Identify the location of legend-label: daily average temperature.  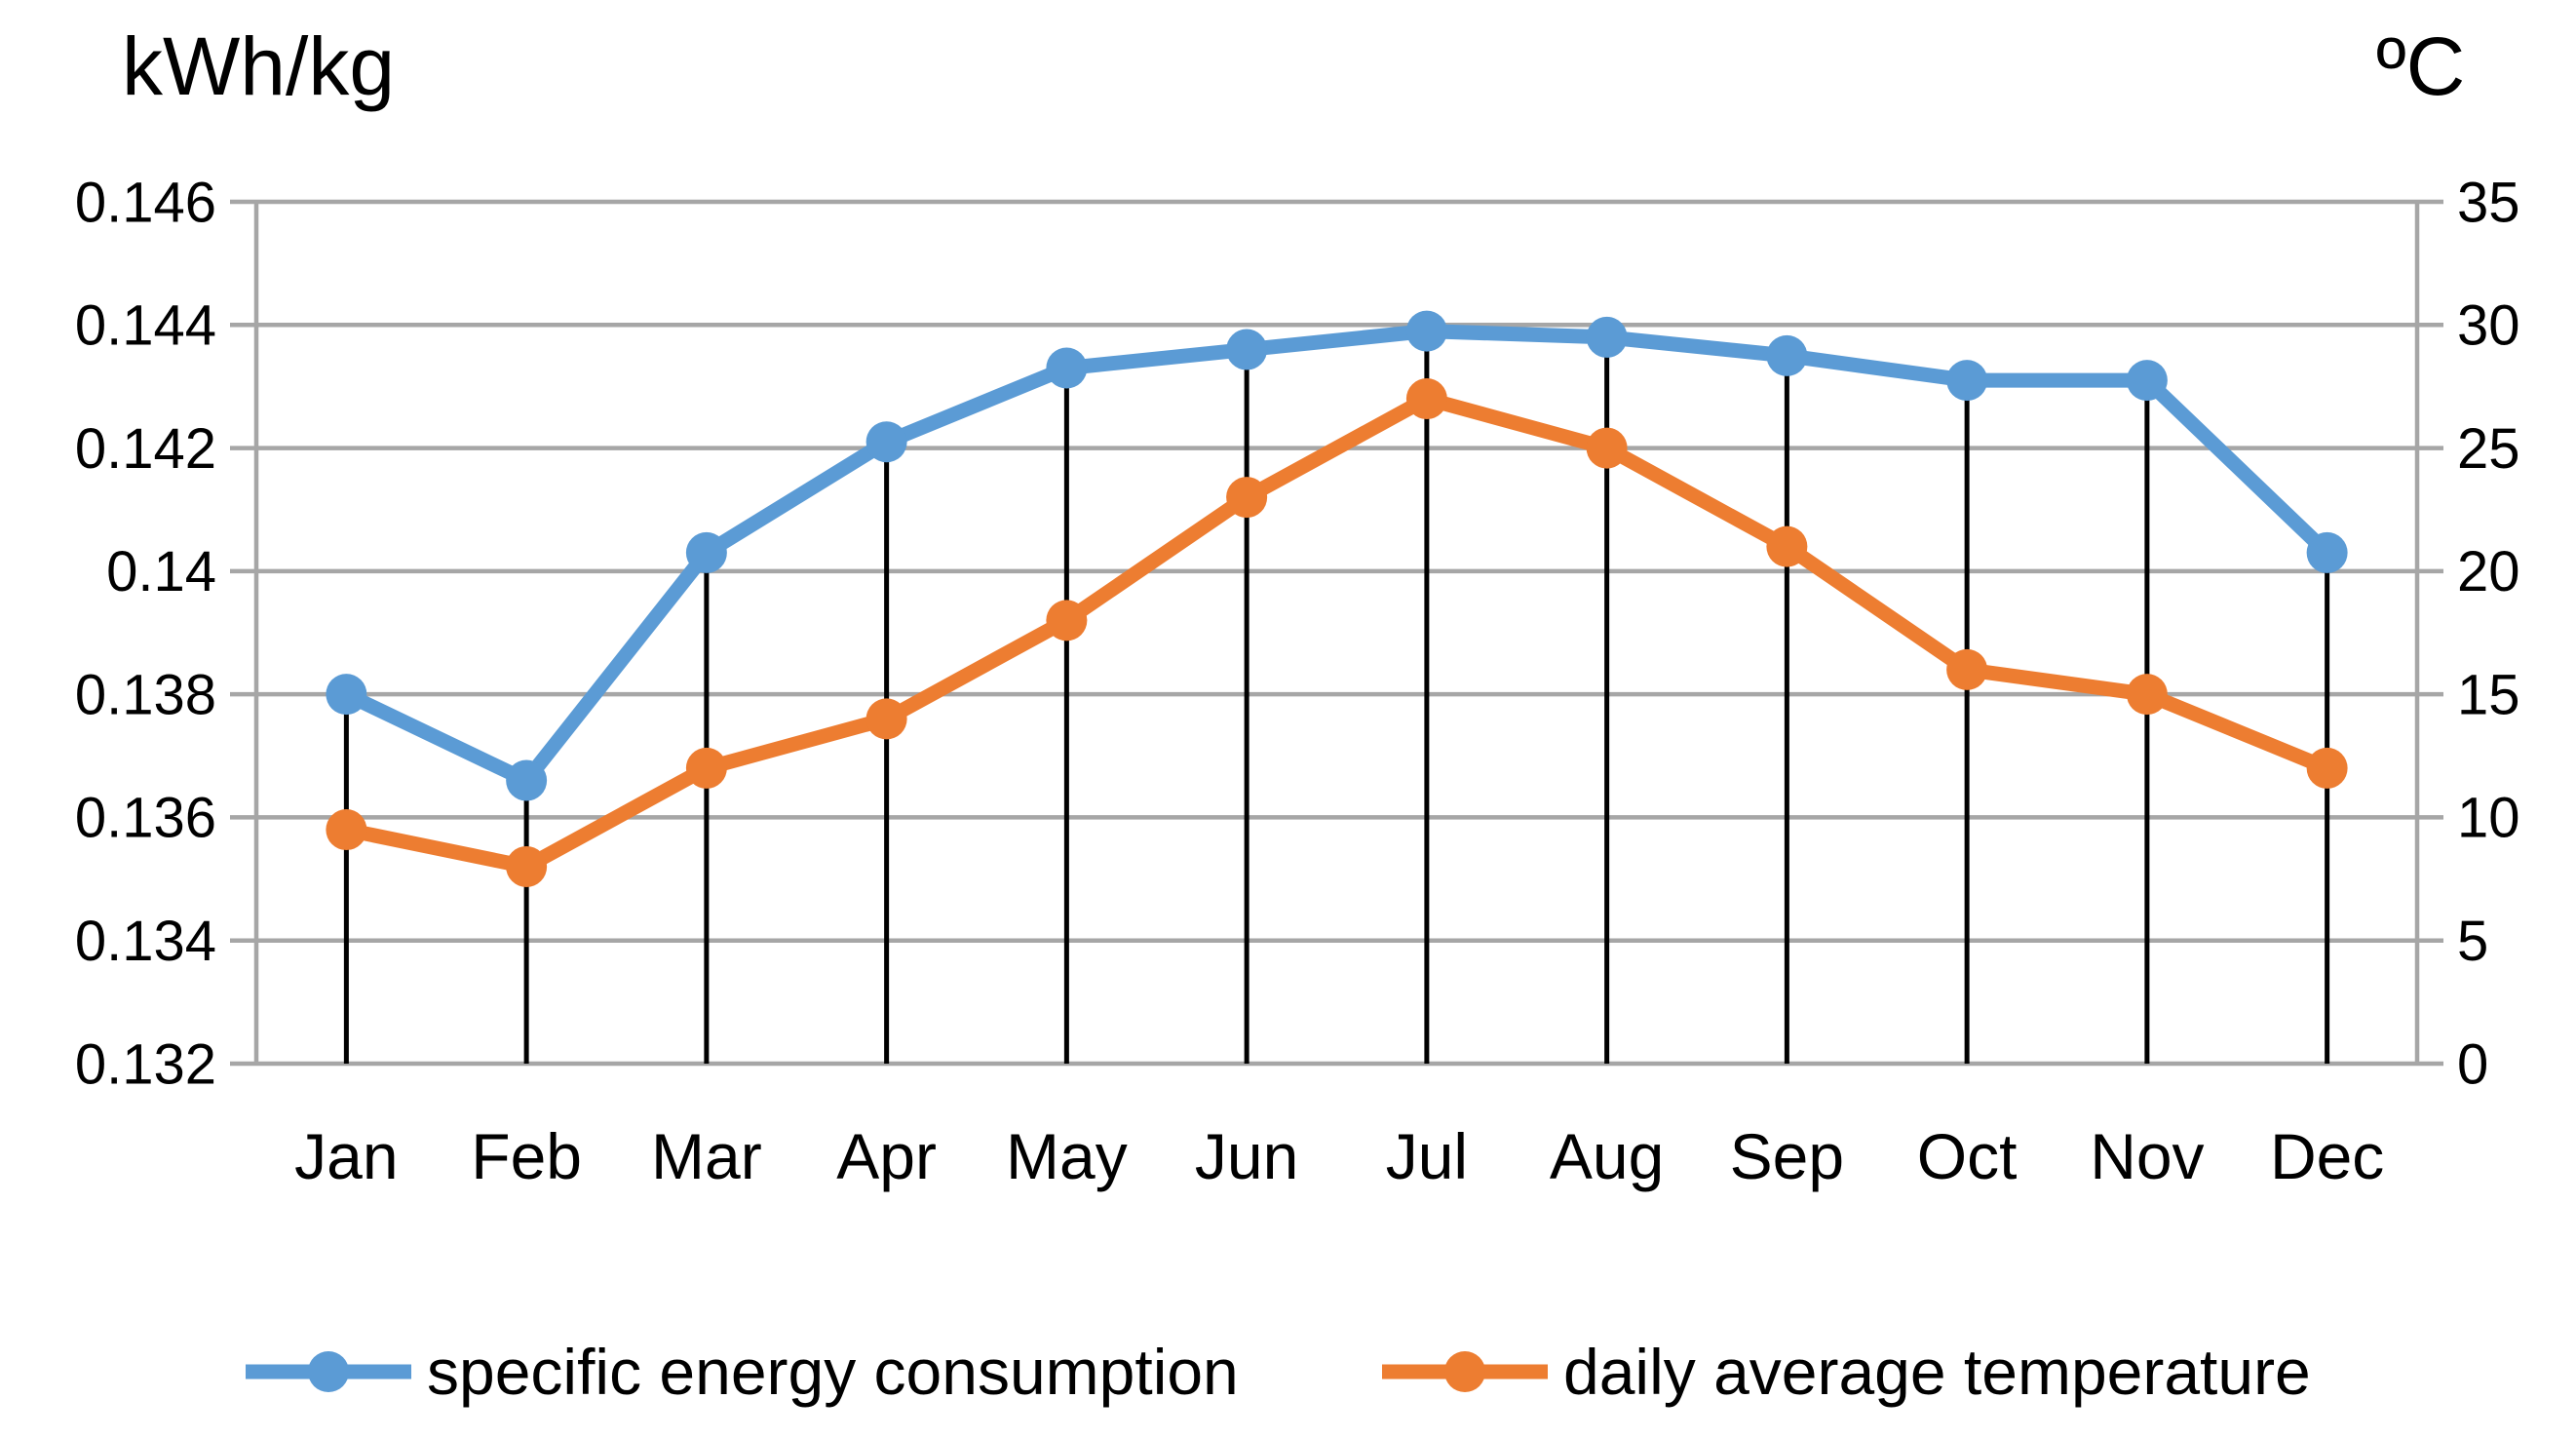
(1937, 1372).